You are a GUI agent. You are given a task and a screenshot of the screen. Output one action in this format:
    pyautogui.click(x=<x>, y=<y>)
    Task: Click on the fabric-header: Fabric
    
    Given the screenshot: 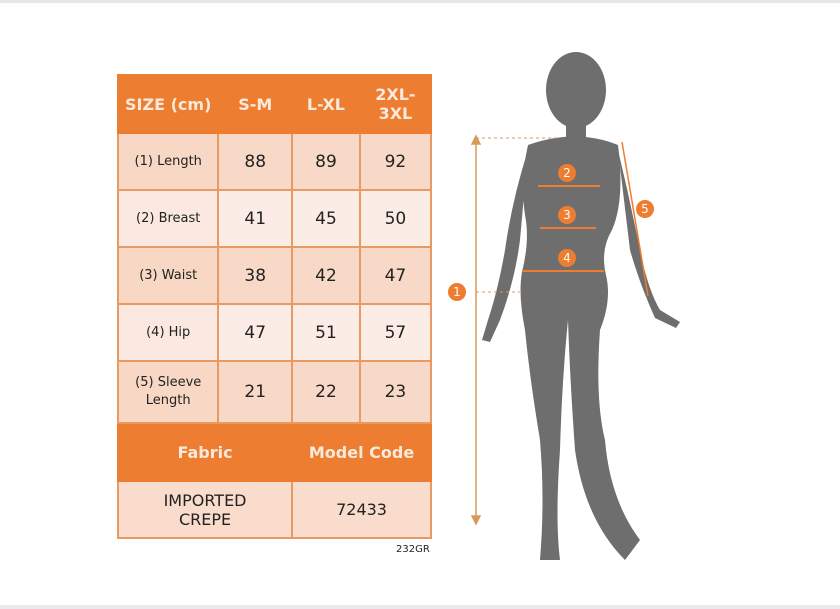 What is the action you would take?
    pyautogui.click(x=205, y=452)
    